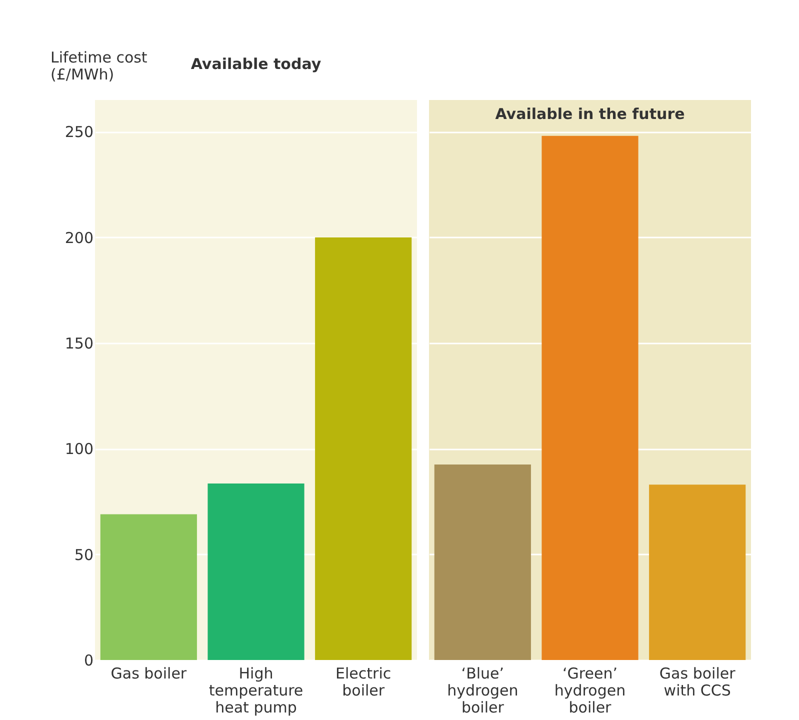 The height and width of the screenshot is (720, 799). Describe the element at coordinates (256, 690) in the screenshot. I see `x-tick-label: High temperature heat pump` at that location.